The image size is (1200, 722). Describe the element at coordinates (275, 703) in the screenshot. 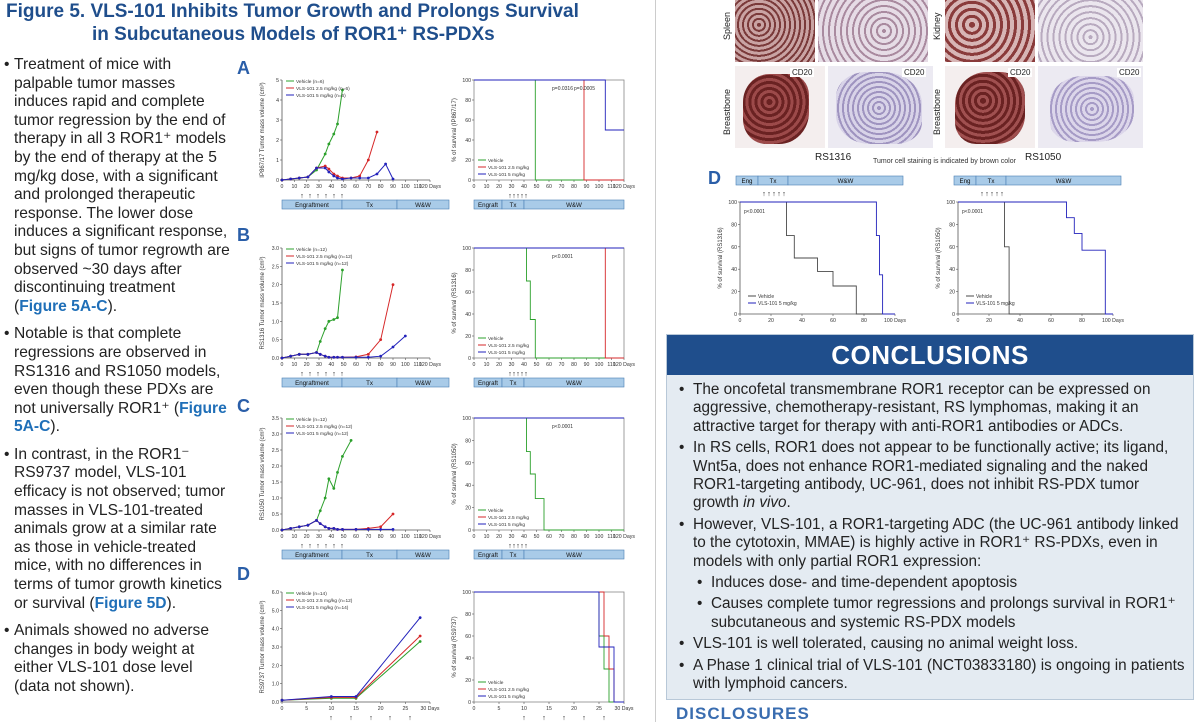

I see `y-tick-label: 0.0` at that location.